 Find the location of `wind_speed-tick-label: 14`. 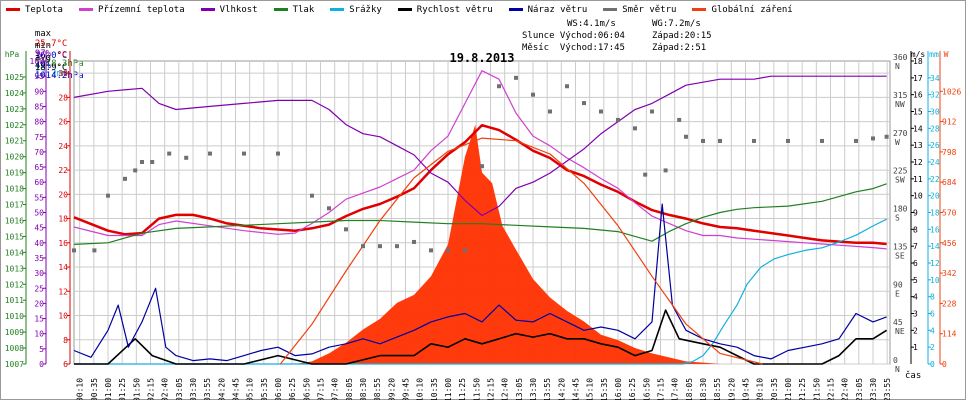

wind_speed-tick-label: 14 is located at coordinates (918, 128).